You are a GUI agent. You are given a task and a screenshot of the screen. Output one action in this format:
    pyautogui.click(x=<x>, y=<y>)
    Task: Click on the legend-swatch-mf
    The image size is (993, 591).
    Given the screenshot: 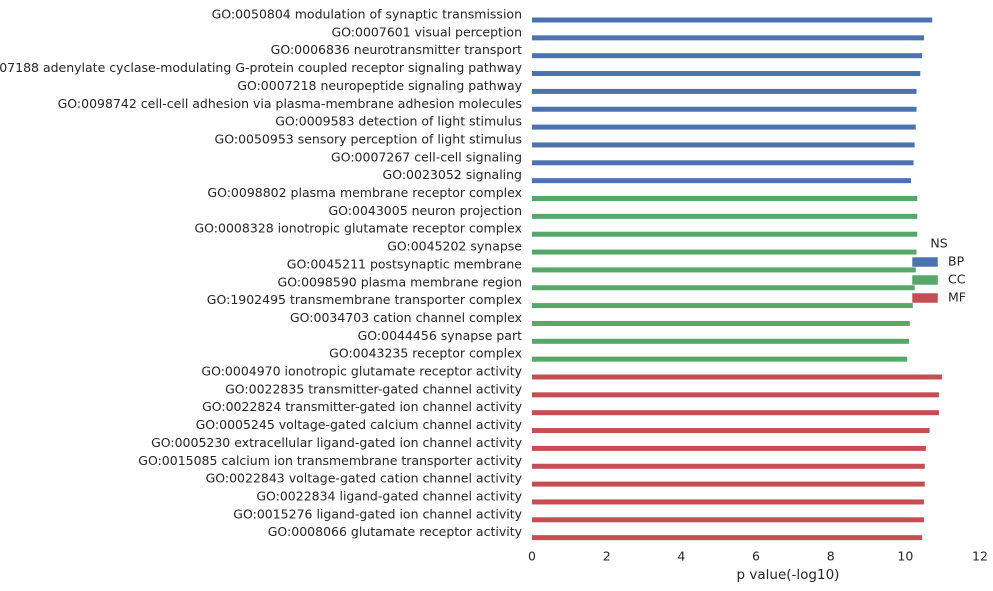 What is the action you would take?
    pyautogui.click(x=925, y=298)
    